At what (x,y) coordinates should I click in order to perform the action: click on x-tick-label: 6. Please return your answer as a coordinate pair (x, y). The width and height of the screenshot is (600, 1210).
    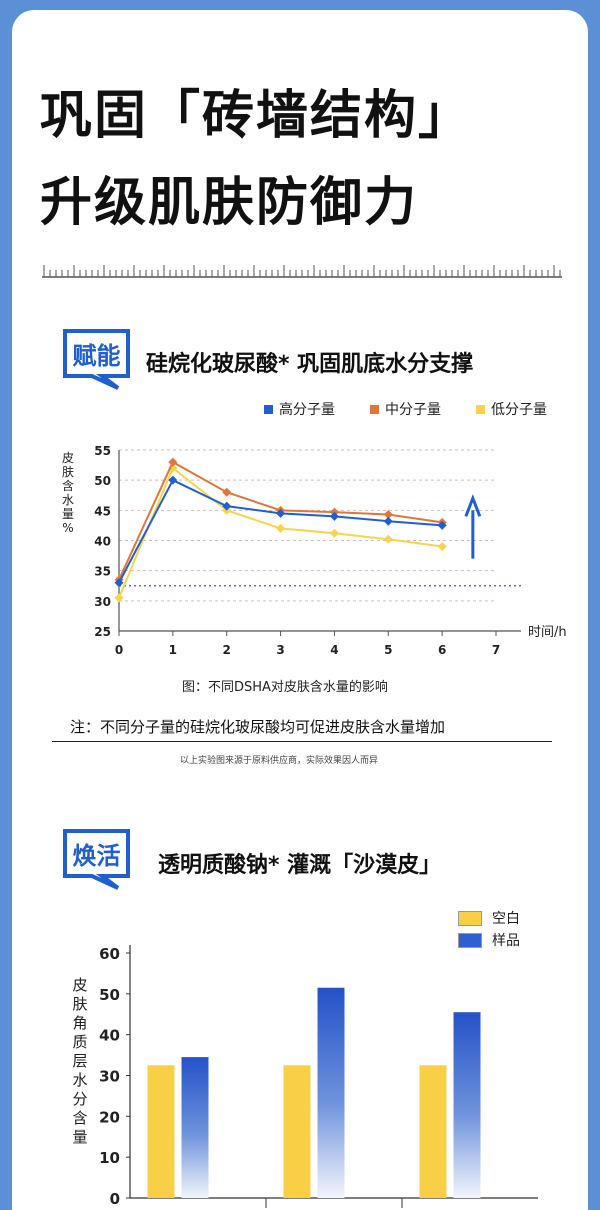
    Looking at the image, I should click on (442, 650).